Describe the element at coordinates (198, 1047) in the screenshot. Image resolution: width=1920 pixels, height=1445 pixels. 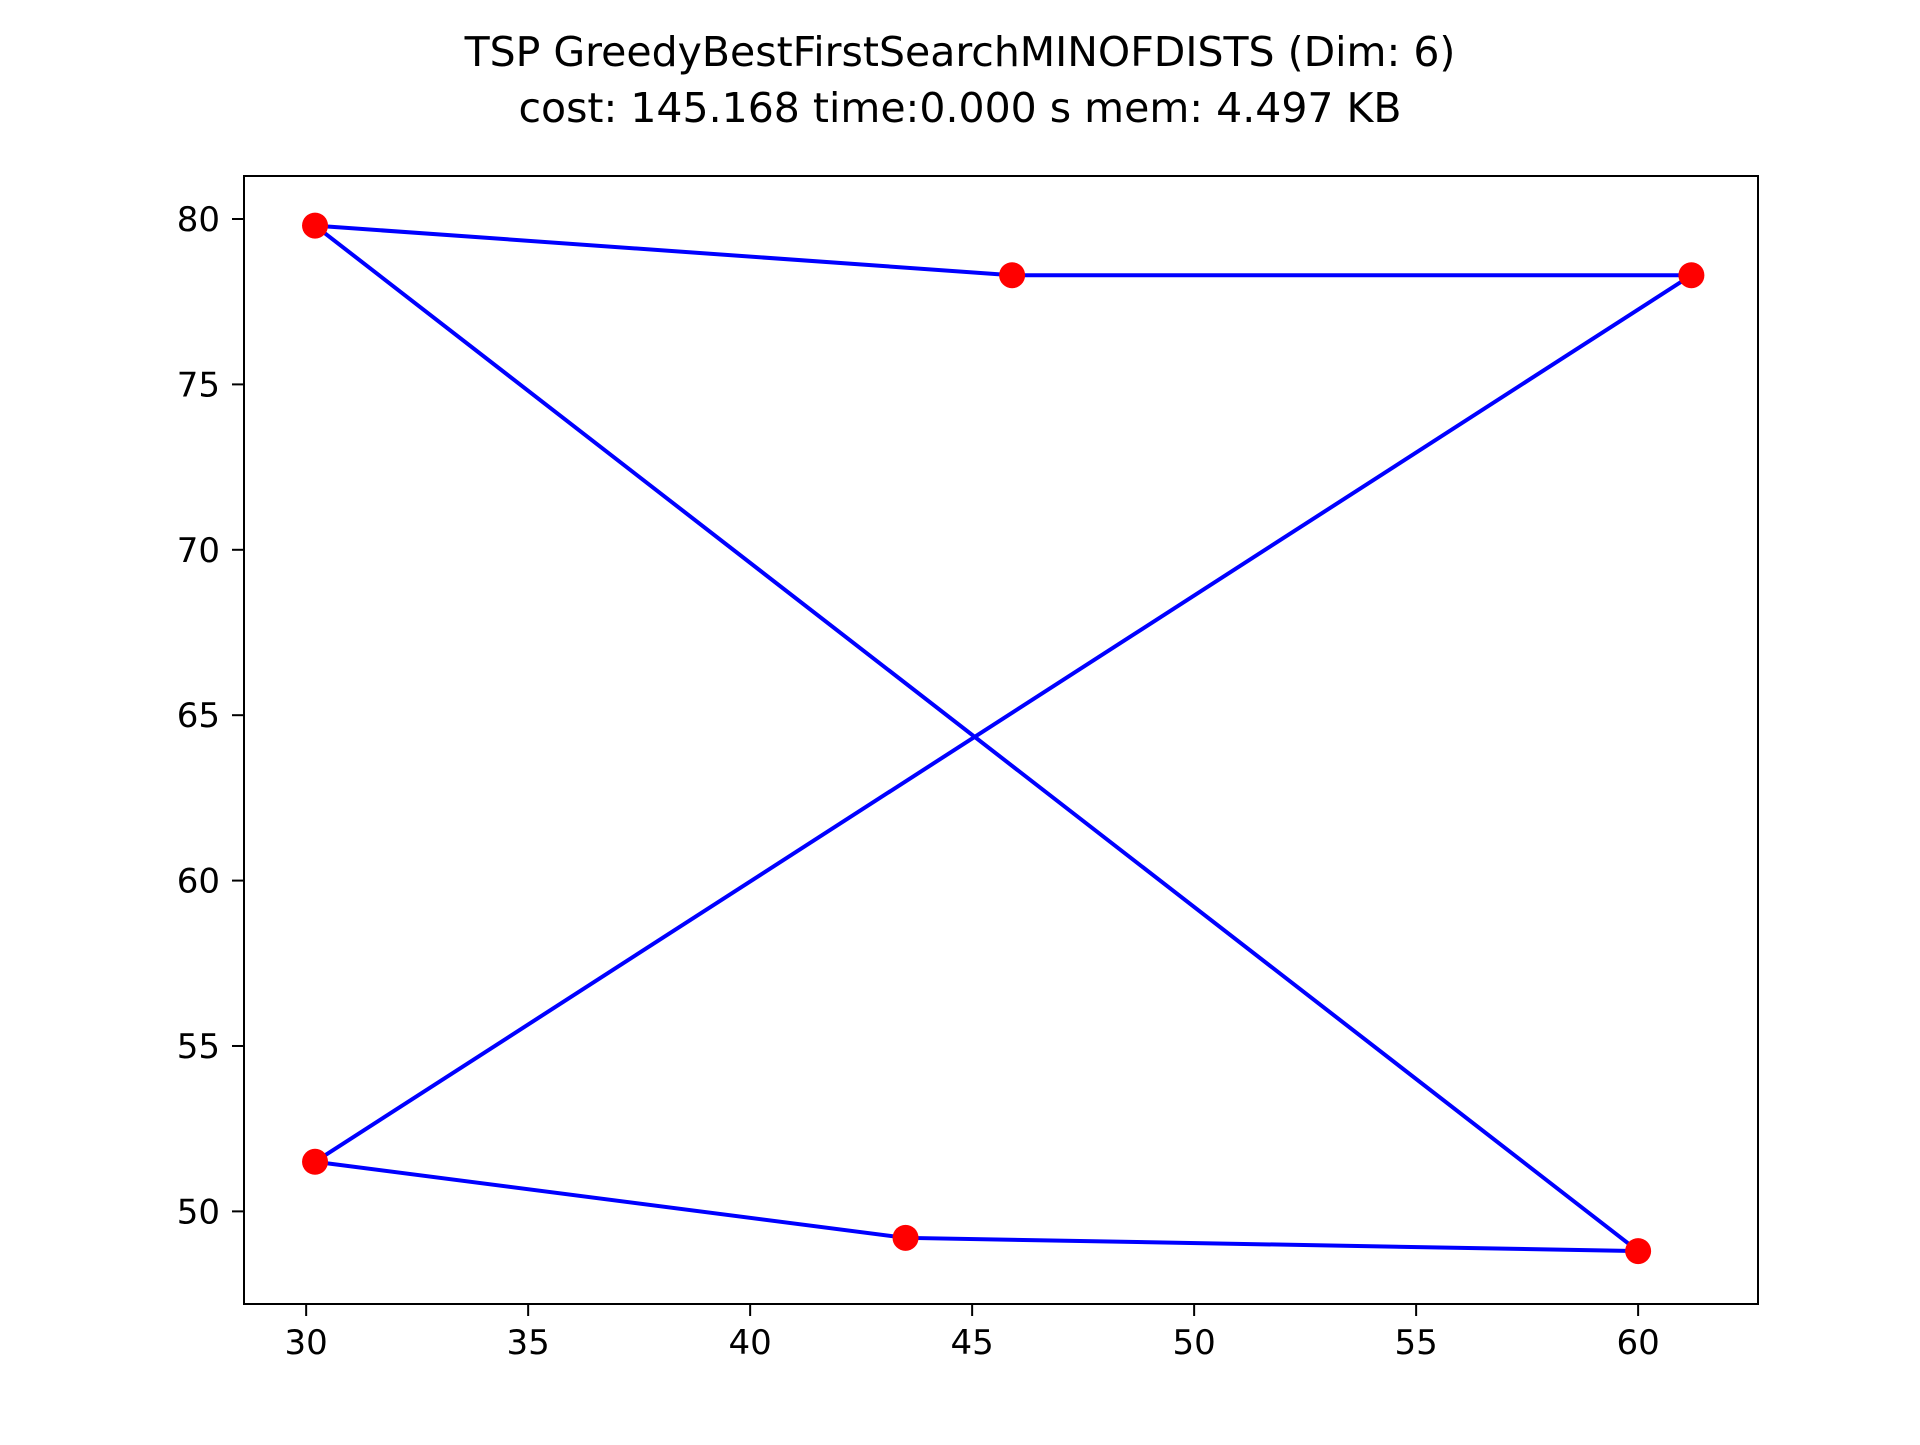
I see `y-tick-label: 55` at that location.